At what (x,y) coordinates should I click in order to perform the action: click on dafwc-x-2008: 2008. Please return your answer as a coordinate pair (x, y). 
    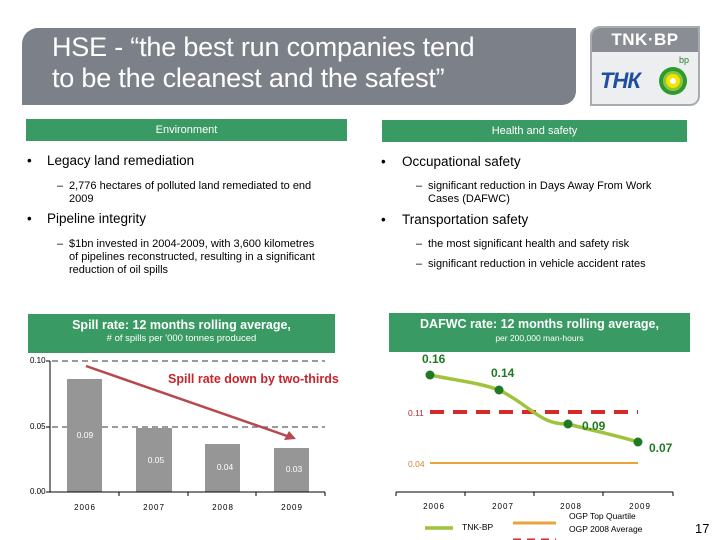
    Looking at the image, I should click on (571, 506).